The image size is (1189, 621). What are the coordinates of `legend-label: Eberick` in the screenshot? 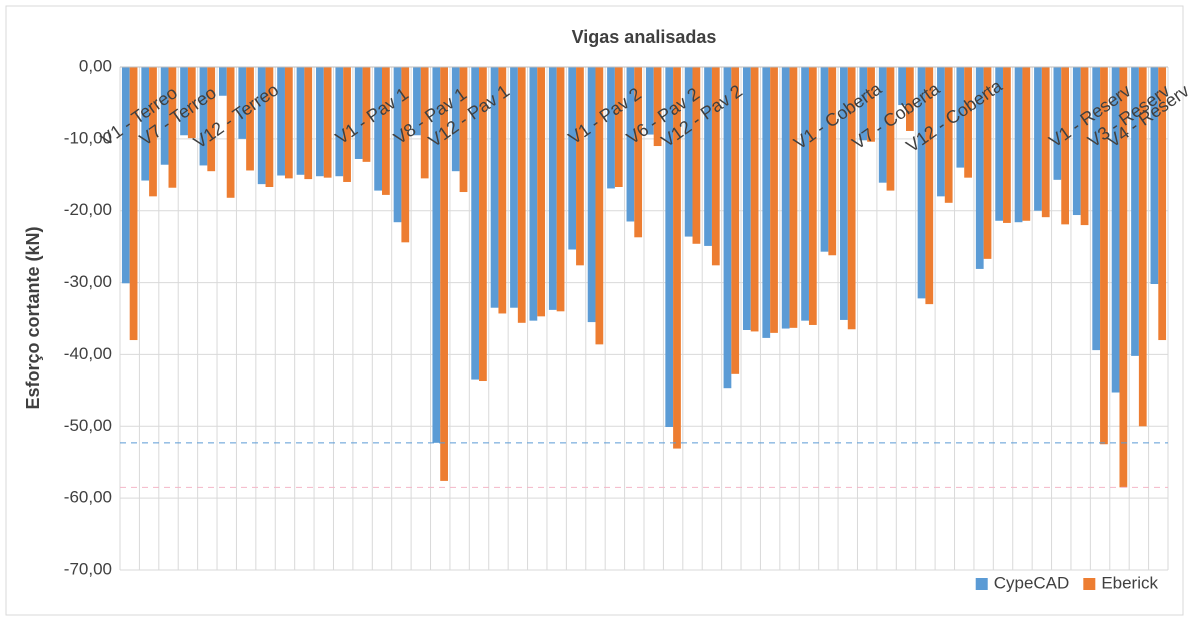 It's located at (1129, 582).